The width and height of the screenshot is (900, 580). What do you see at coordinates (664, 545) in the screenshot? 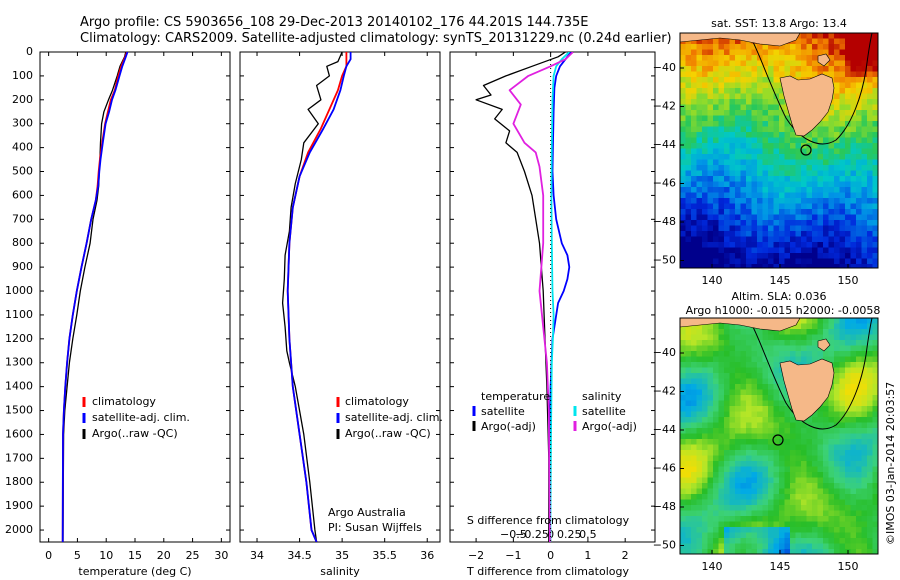
I see `lat-tick-label: −50` at bounding box center [664, 545].